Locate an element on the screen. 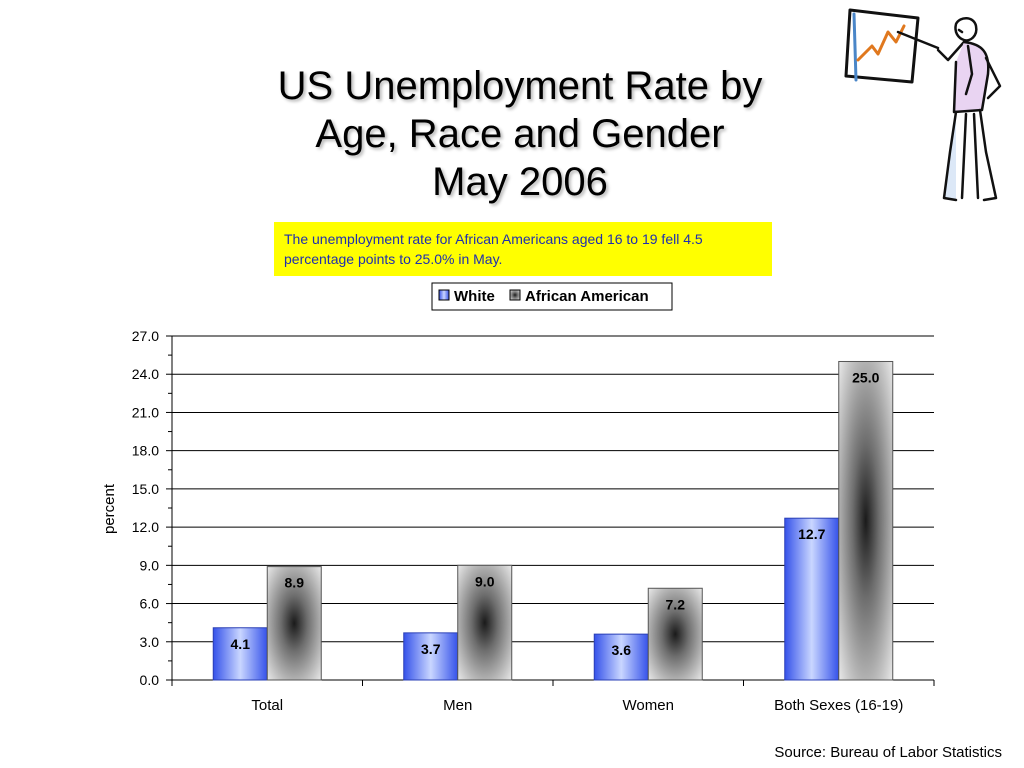 The width and height of the screenshot is (1024, 768). legend: White African American is located at coordinates (552, 296).